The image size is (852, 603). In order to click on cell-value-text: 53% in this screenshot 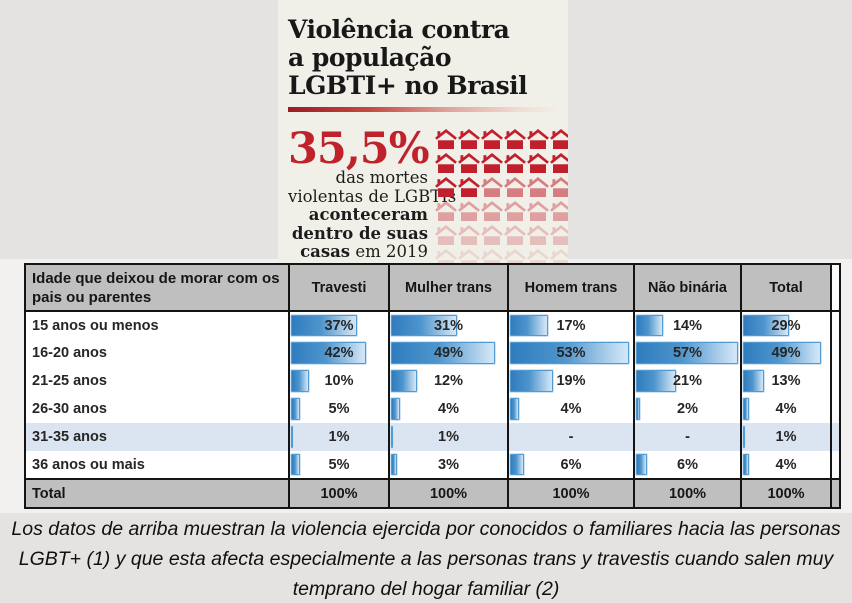, I will do `click(571, 353)`.